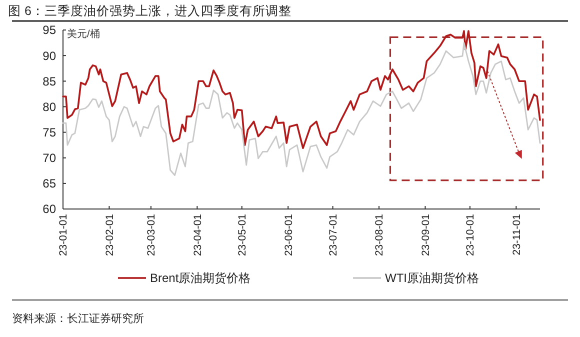  I want to click on x-tick-label: 23-08-01, so click(380, 235).